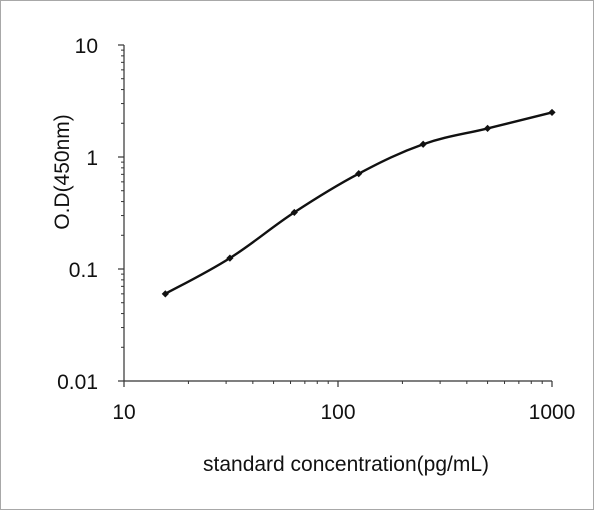  Describe the element at coordinates (86, 46) in the screenshot. I see `y-tick-label: 10` at that location.